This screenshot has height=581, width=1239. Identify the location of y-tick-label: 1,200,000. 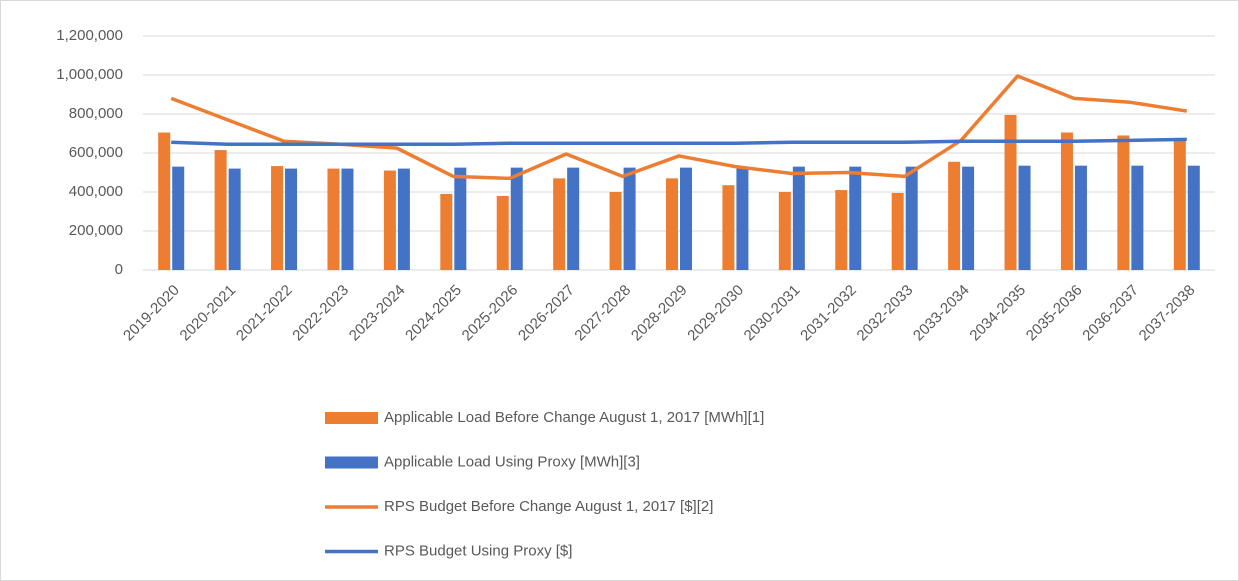
(89, 35).